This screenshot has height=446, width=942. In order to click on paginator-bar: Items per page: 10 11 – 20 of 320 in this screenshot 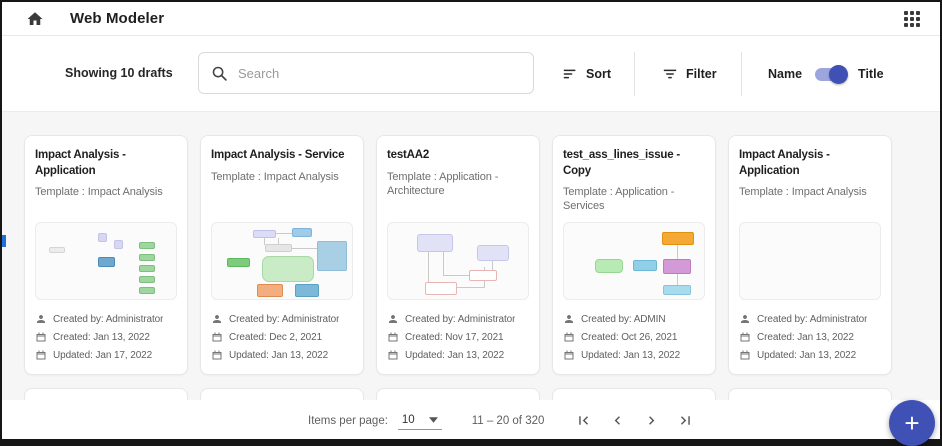, I will do `click(471, 420)`.